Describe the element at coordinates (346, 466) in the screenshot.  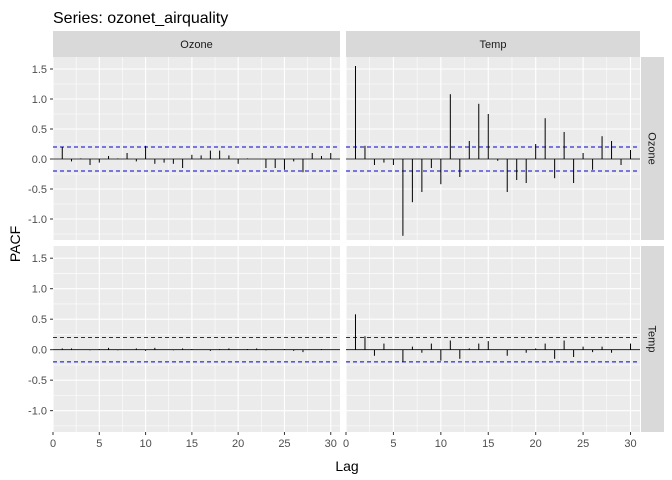
I see `x-axis-label: Lag` at that location.